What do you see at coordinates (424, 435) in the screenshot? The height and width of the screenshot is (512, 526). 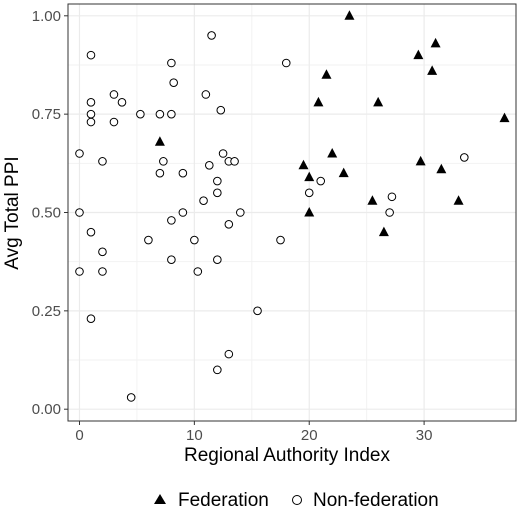 I see `x-tick-label: 30` at bounding box center [424, 435].